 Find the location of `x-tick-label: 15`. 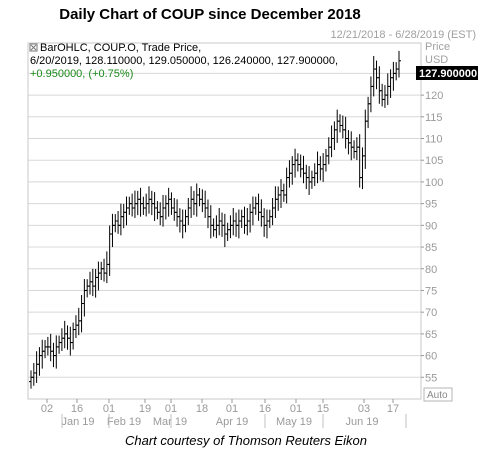

x-tick-label: 15 is located at coordinates (323, 409).